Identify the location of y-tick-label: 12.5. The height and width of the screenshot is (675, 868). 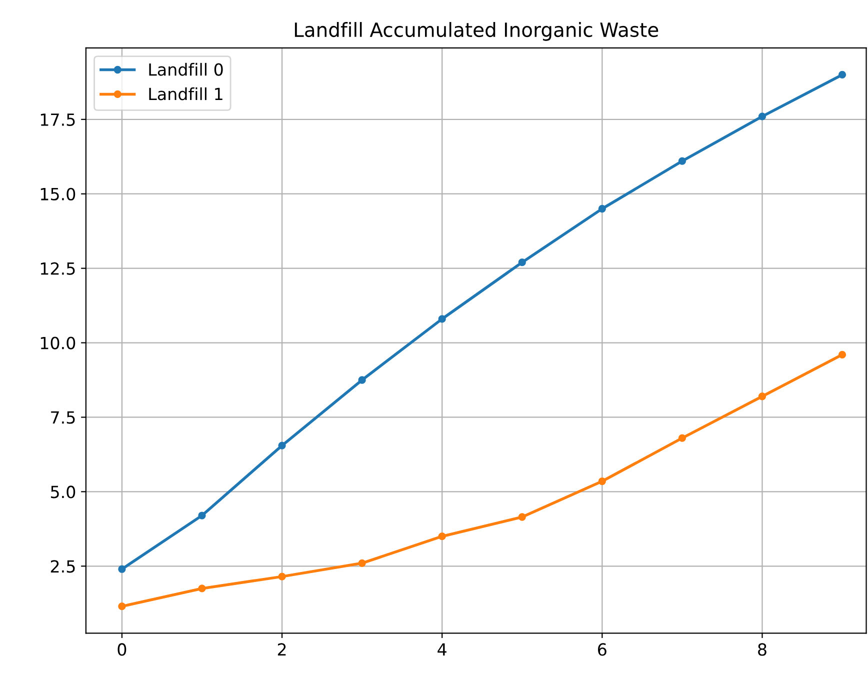
(57, 268).